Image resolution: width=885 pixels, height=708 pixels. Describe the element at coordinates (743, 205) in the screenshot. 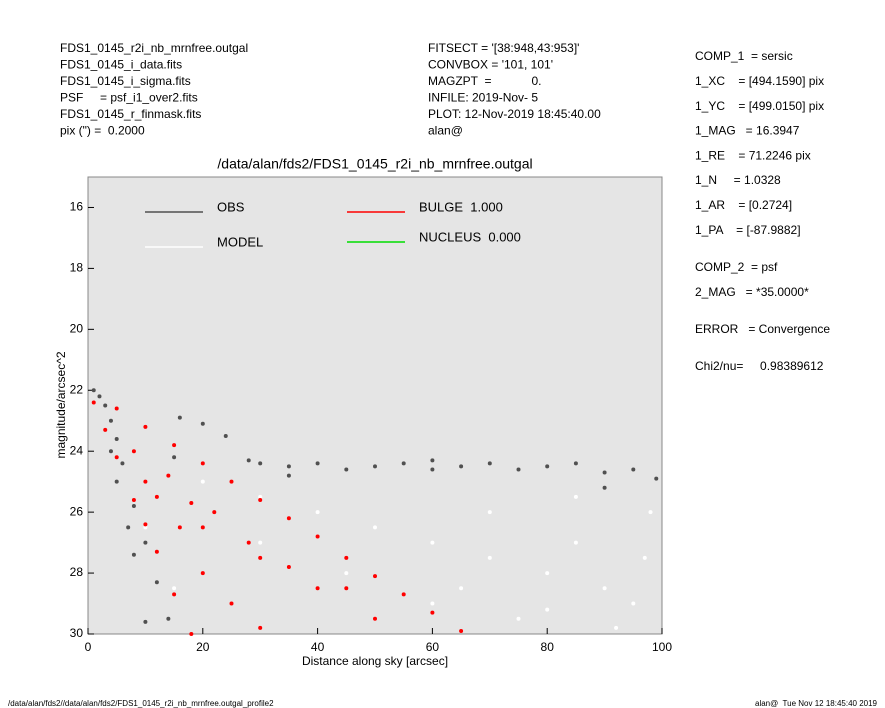

I see `param-line: 1_AR = [0.2724]` at that location.